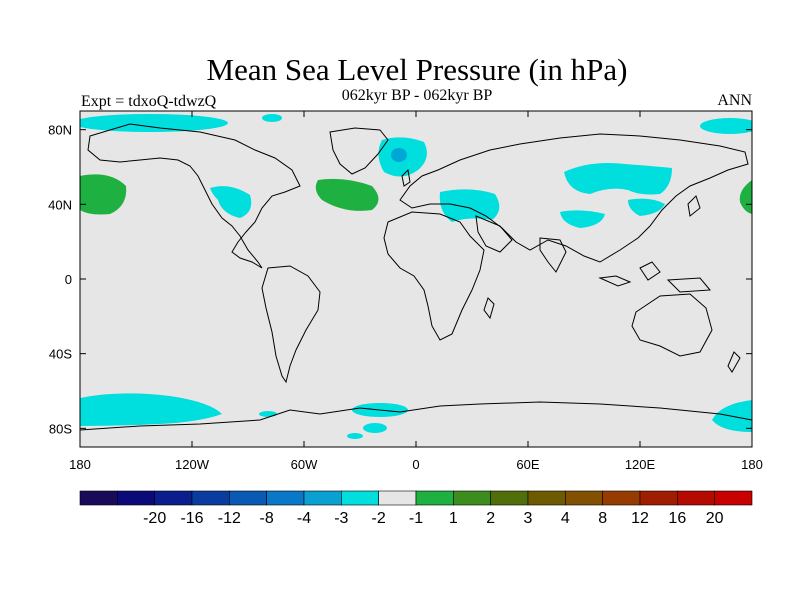  I want to click on lon-tick-label: 60W, so click(304, 464).